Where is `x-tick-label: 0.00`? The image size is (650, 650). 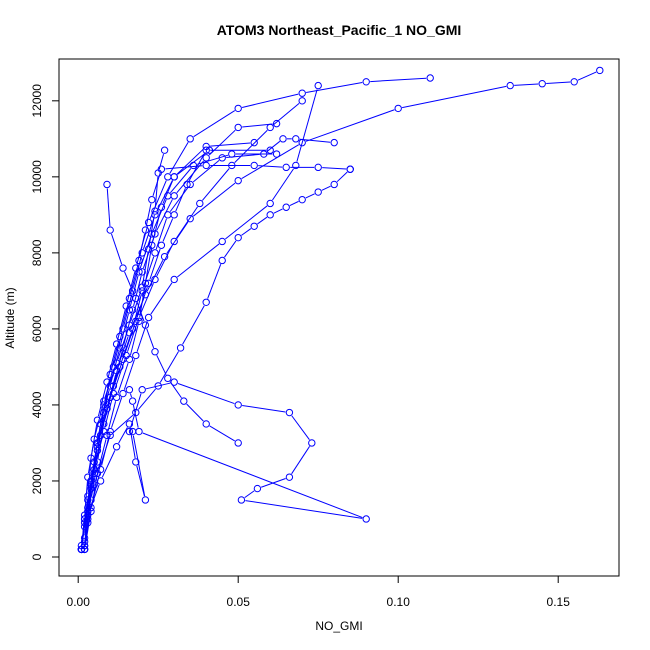 x-tick-label: 0.00 is located at coordinates (79, 602).